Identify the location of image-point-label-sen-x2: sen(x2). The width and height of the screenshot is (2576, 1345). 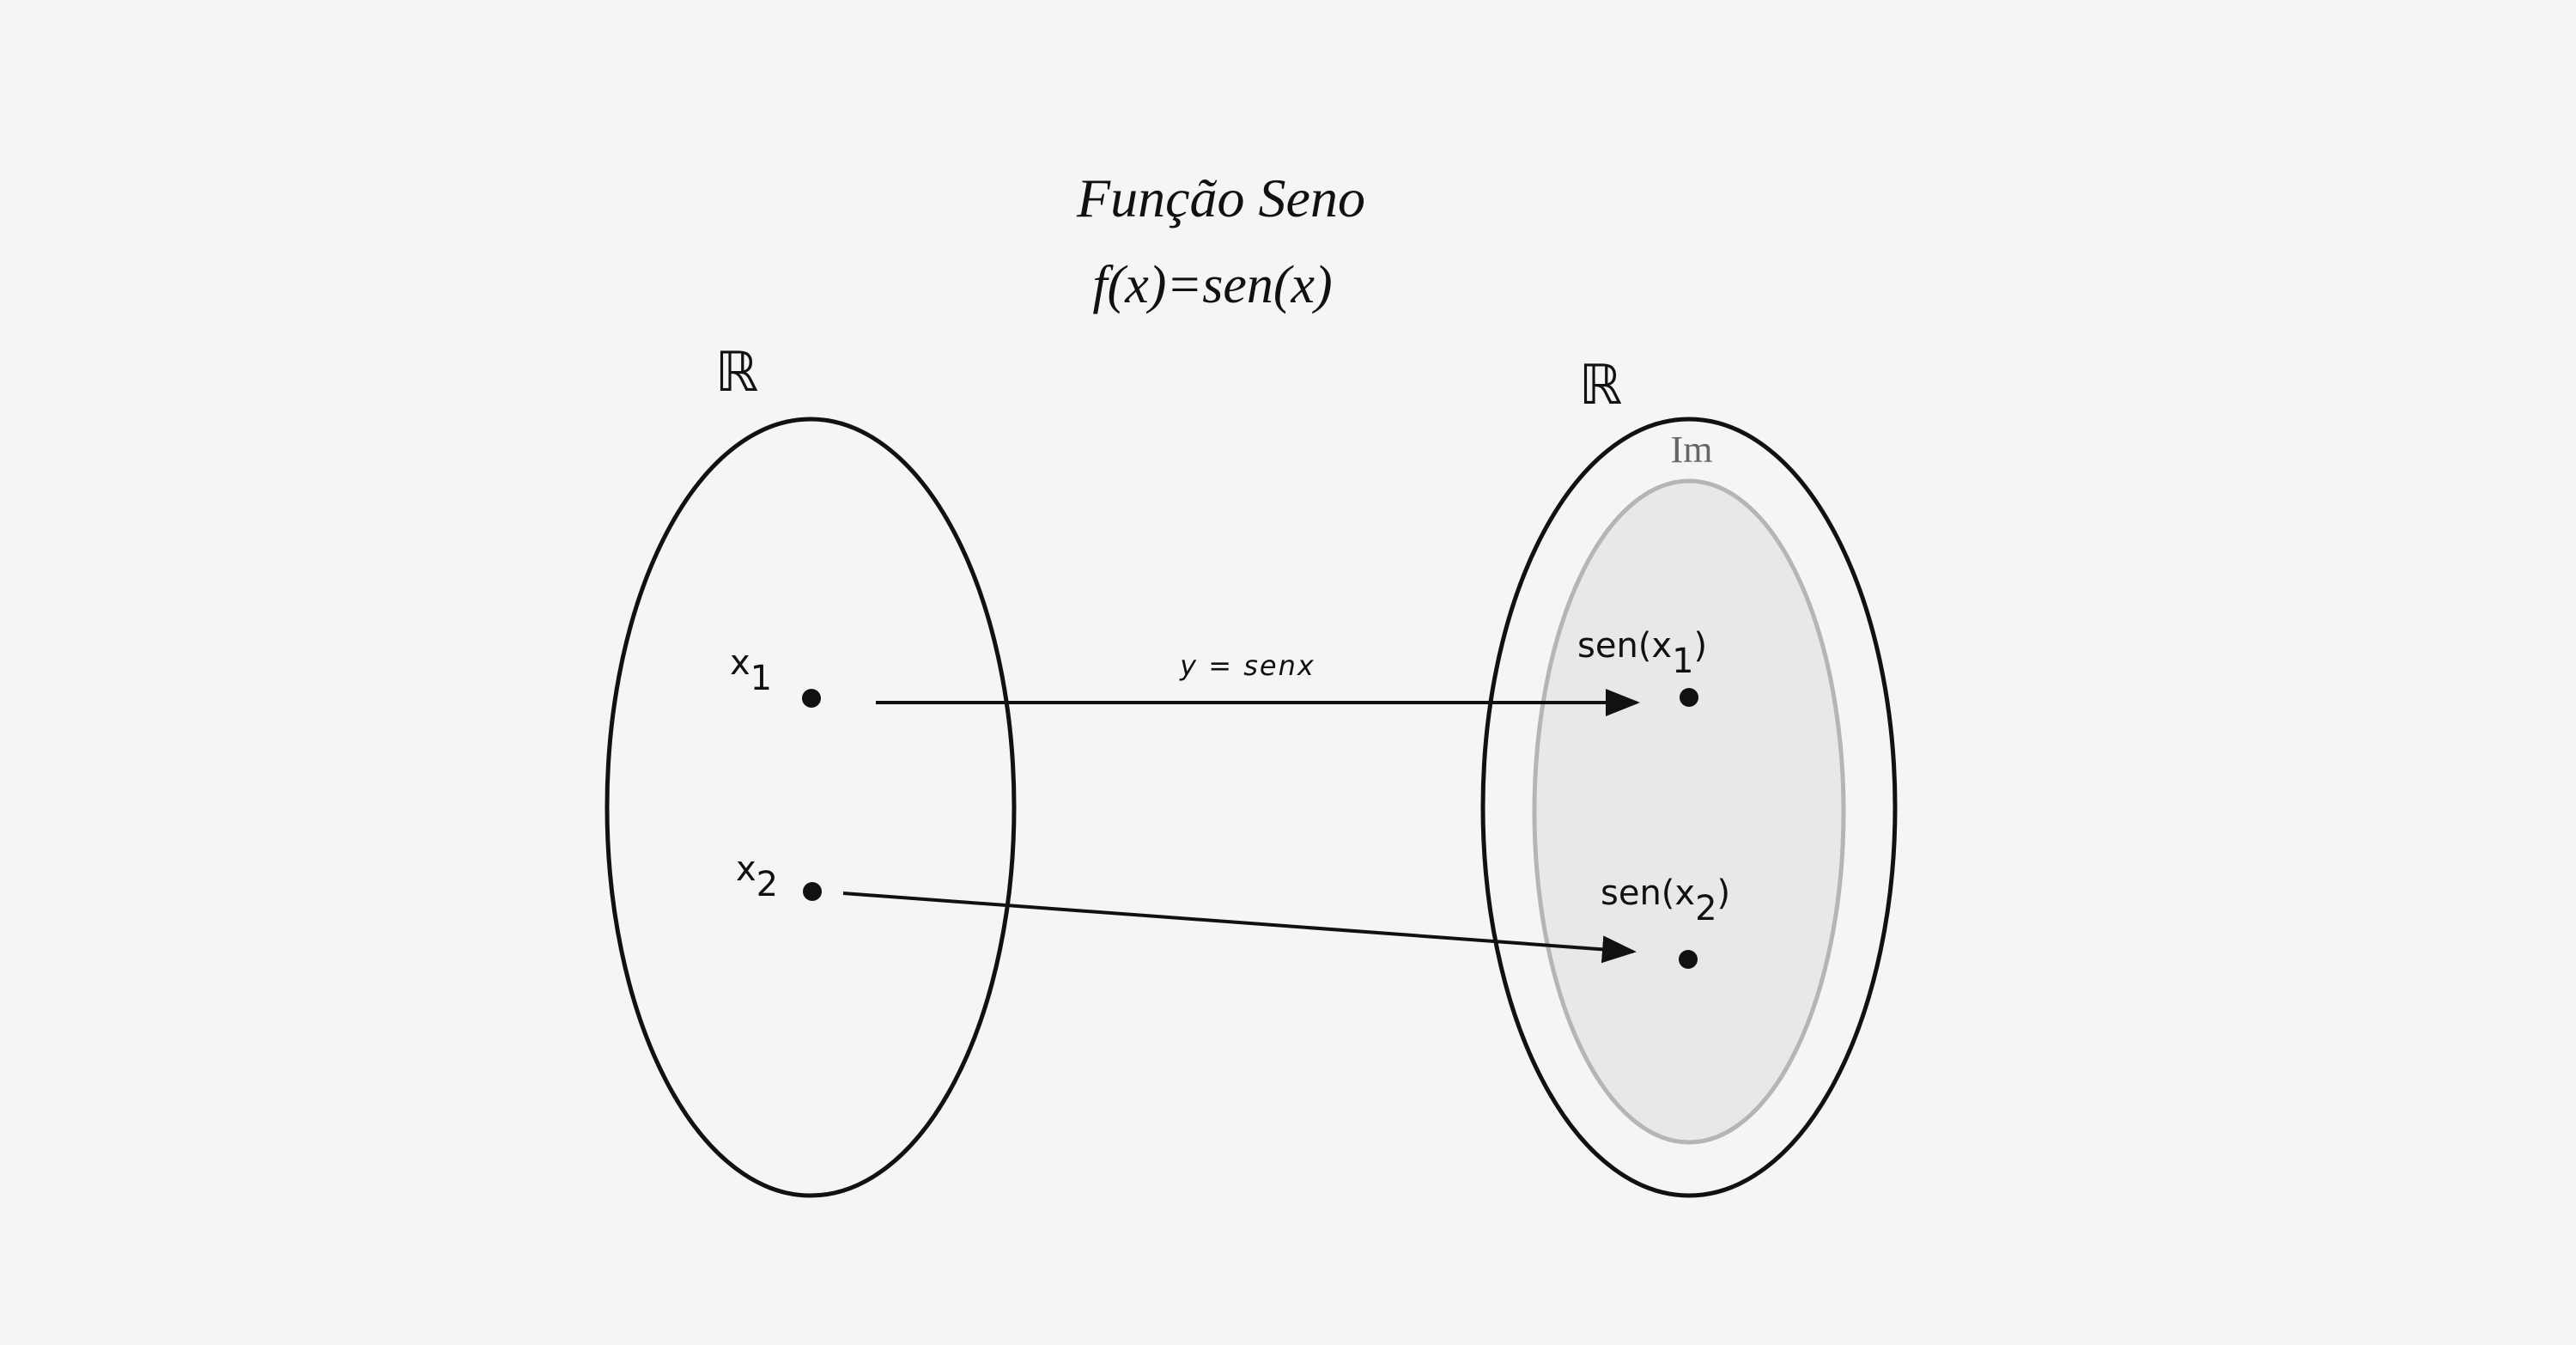
(1665, 901).